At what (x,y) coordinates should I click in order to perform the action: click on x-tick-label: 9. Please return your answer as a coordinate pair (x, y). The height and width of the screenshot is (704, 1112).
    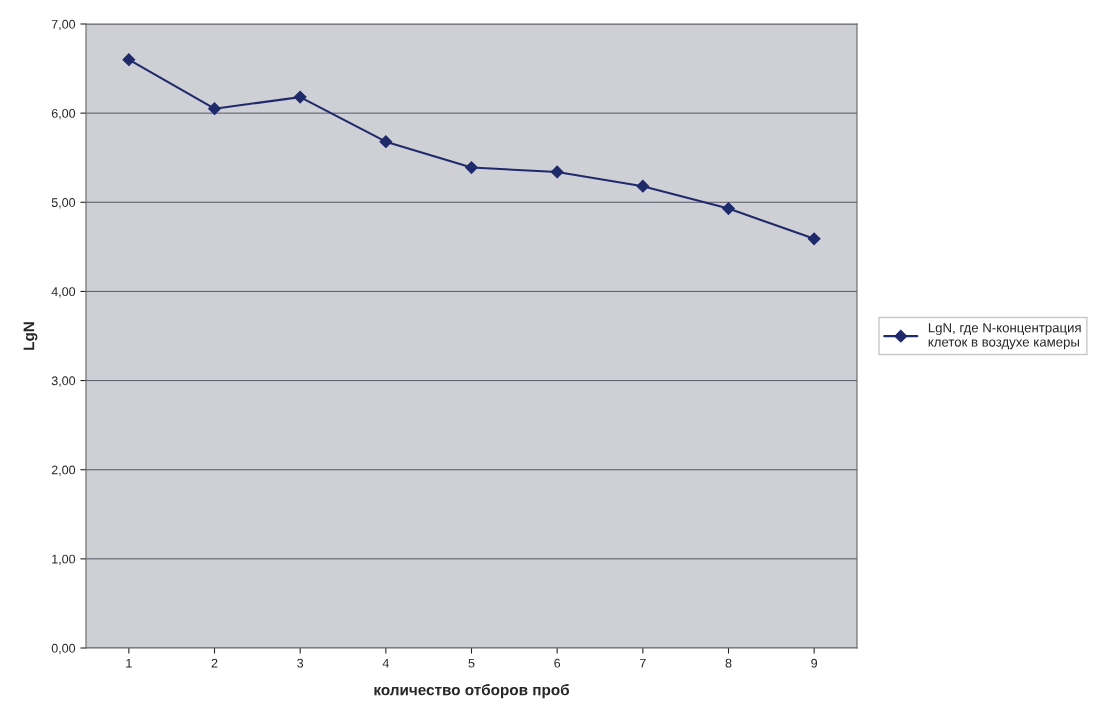
    Looking at the image, I should click on (814, 663).